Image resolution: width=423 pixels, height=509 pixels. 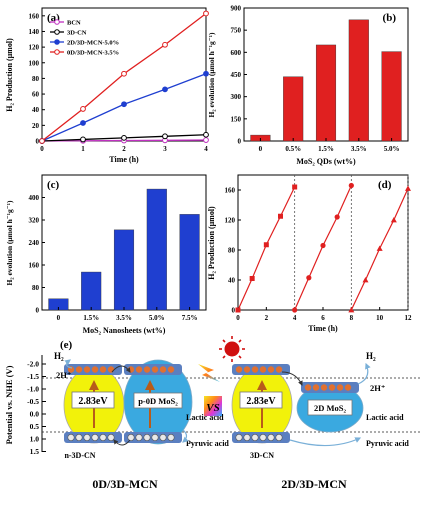 I want to click on panel-a-ylabel: H₂ Production (μmol), so click(x=9, y=75).